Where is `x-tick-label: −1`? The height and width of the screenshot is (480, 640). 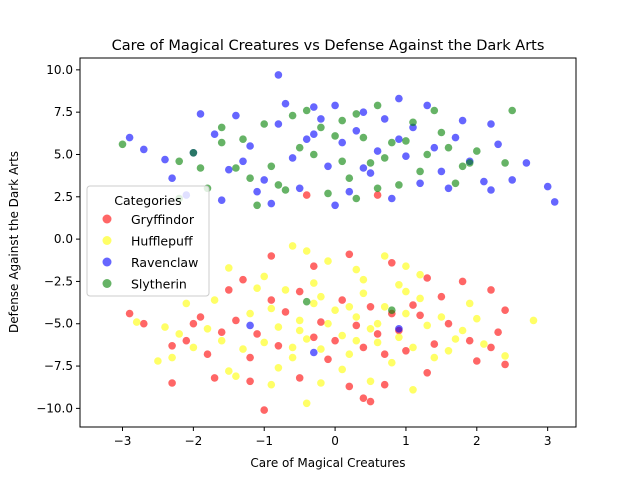 x-tick-label: −1 is located at coordinates (264, 441).